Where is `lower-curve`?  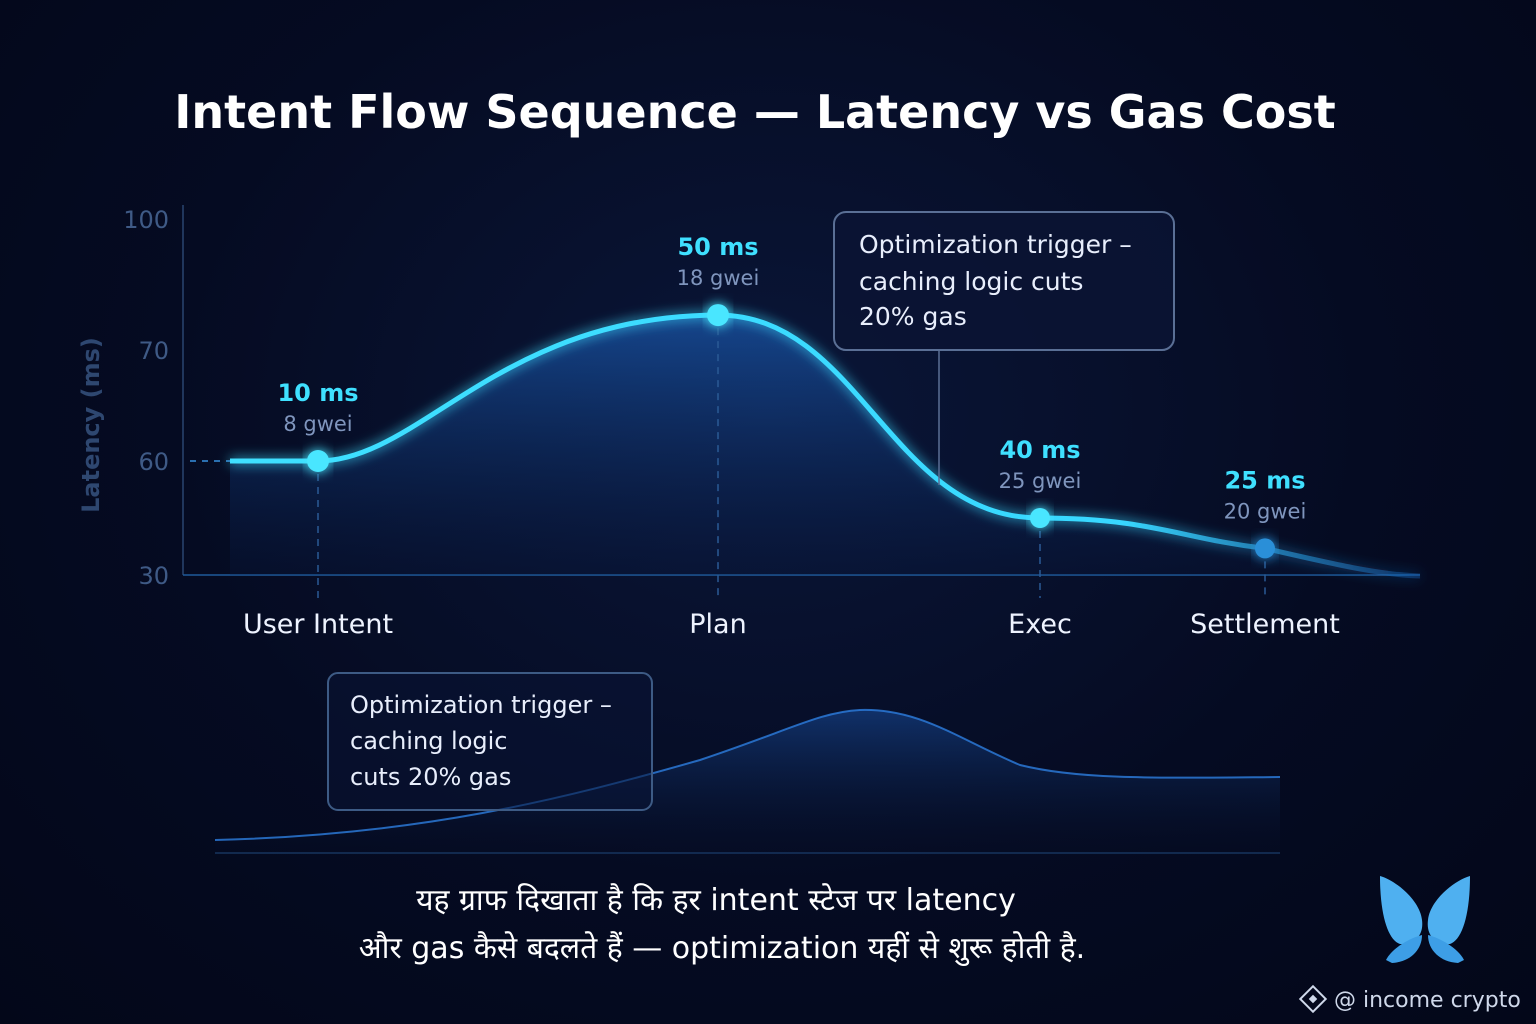
lower-curve is located at coordinates (747, 774).